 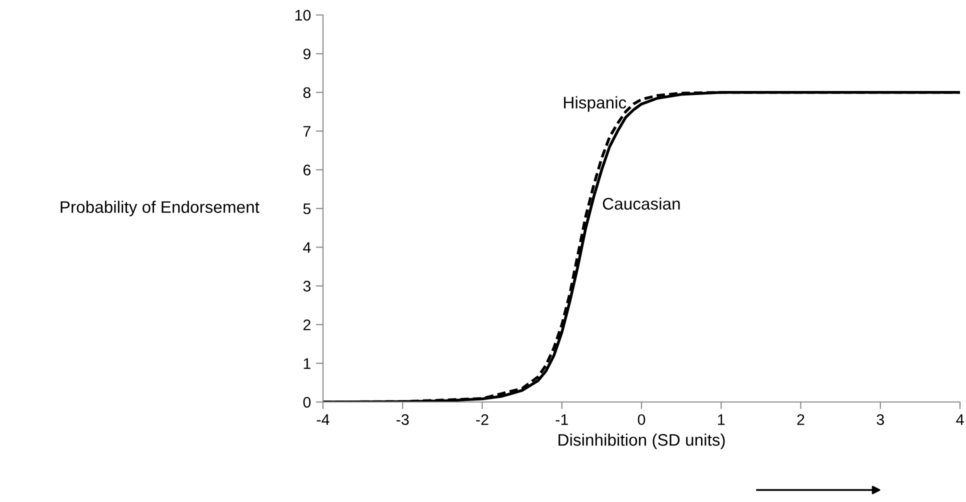 I want to click on y-tick-label: 8, so click(x=307, y=92).